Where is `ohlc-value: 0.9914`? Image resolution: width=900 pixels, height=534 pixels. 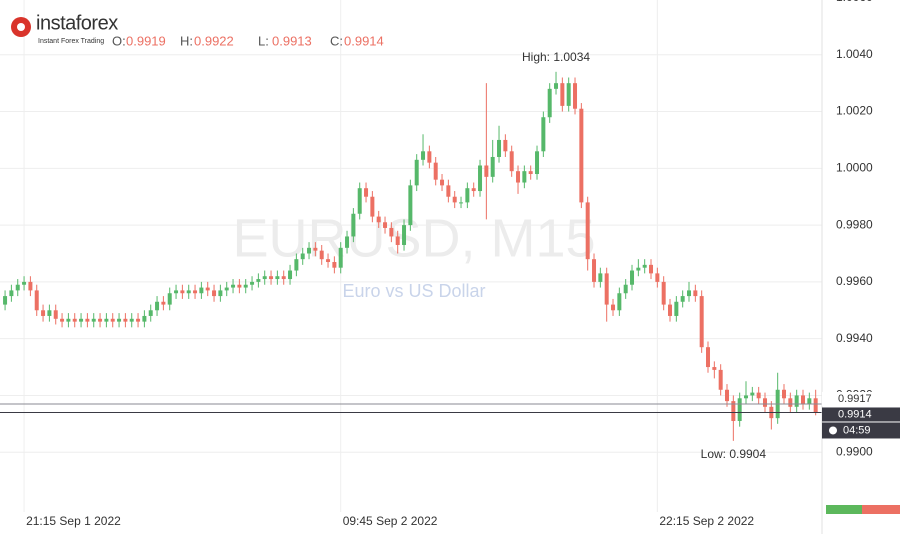 ohlc-value: 0.9914 is located at coordinates (364, 40).